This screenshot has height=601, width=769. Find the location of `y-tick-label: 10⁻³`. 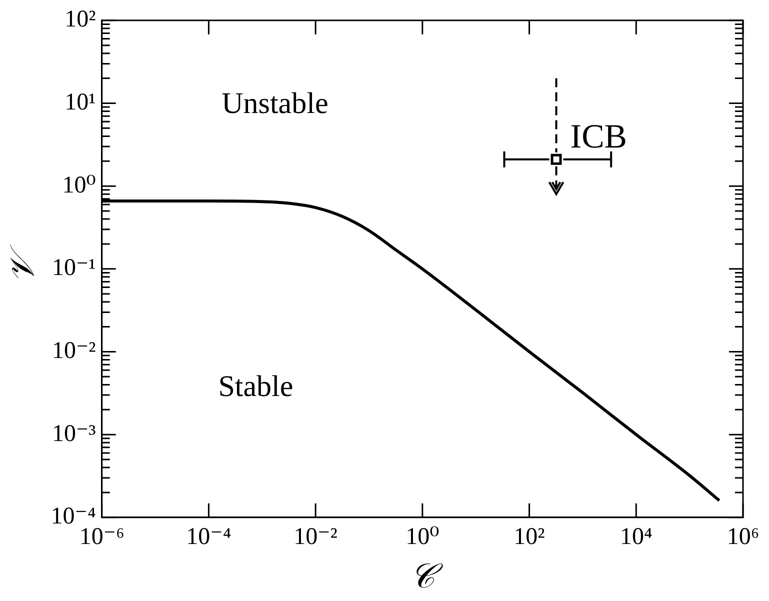

y-tick-label: 10⁻³ is located at coordinates (74, 433).